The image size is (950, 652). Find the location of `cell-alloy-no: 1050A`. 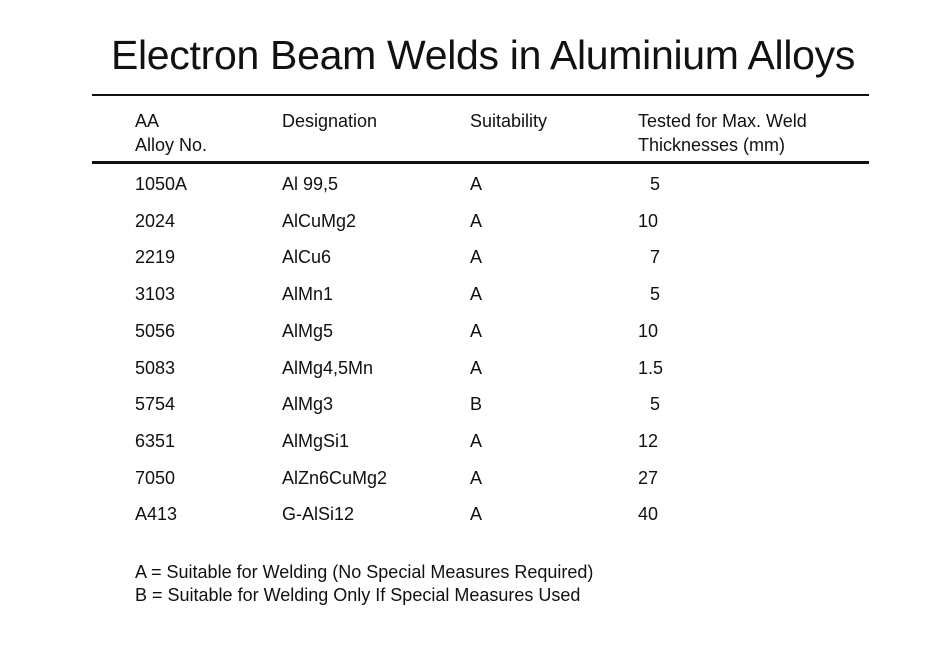

cell-alloy-no: 1050A is located at coordinates (161, 184).